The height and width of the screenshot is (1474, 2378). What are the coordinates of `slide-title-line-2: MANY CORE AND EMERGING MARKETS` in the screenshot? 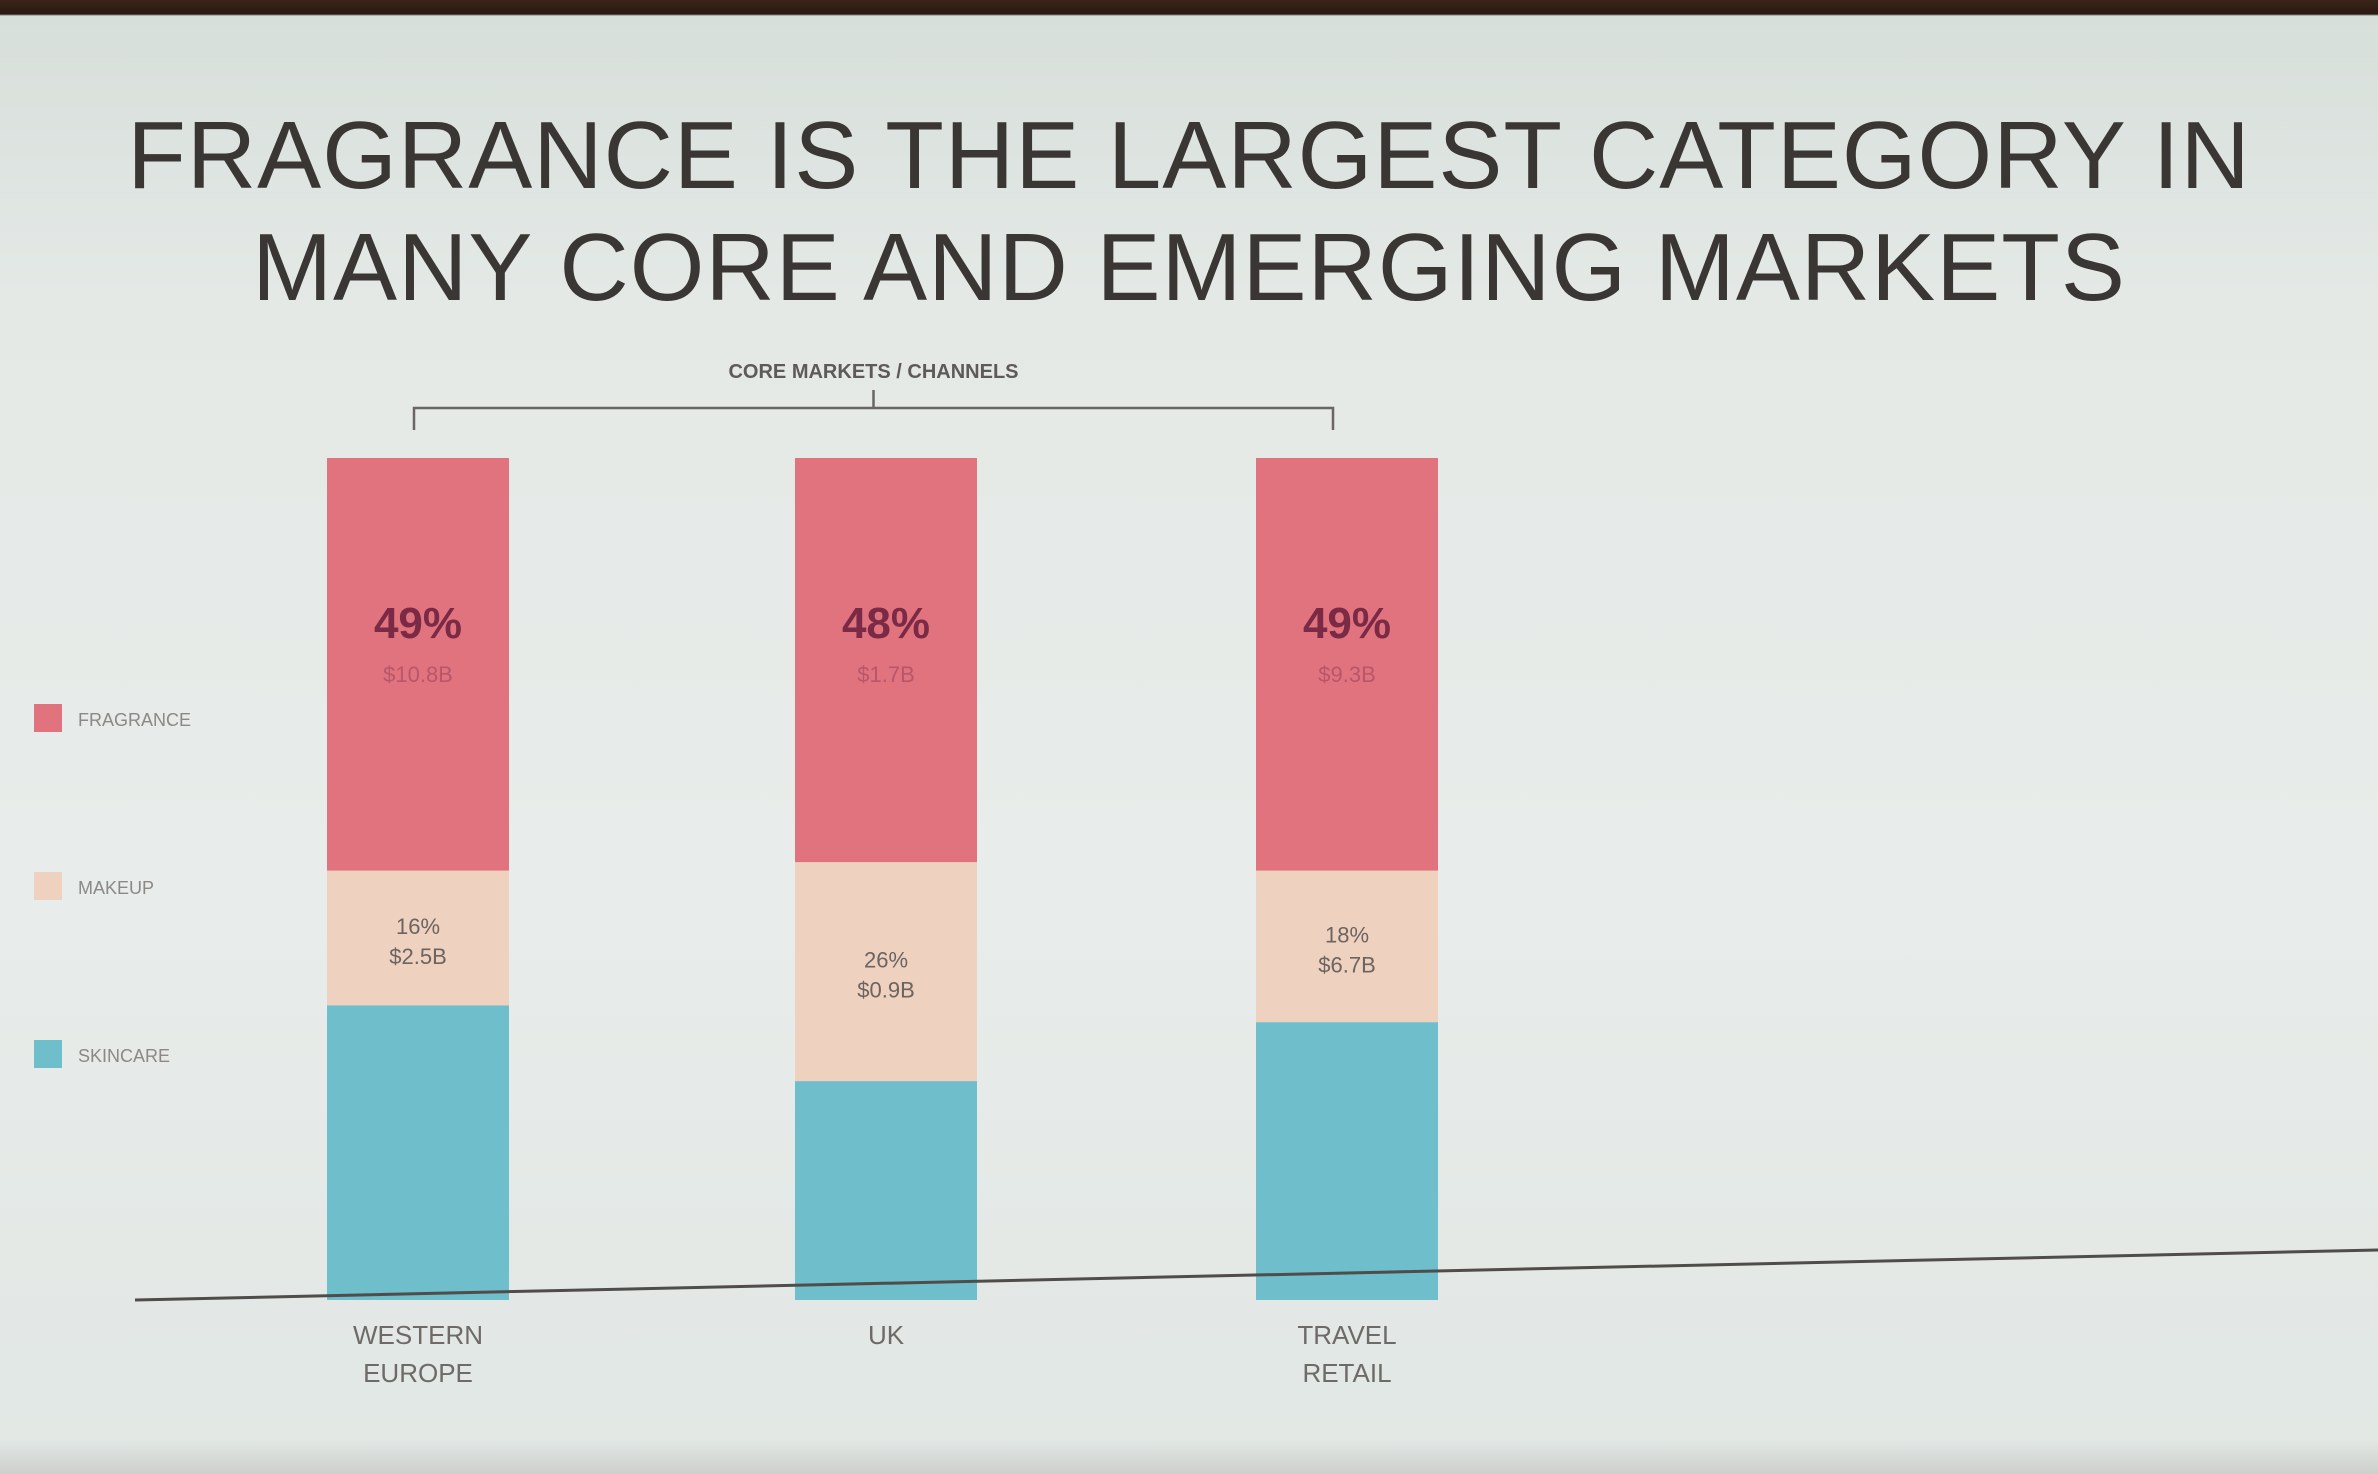 It's located at (1189, 267).